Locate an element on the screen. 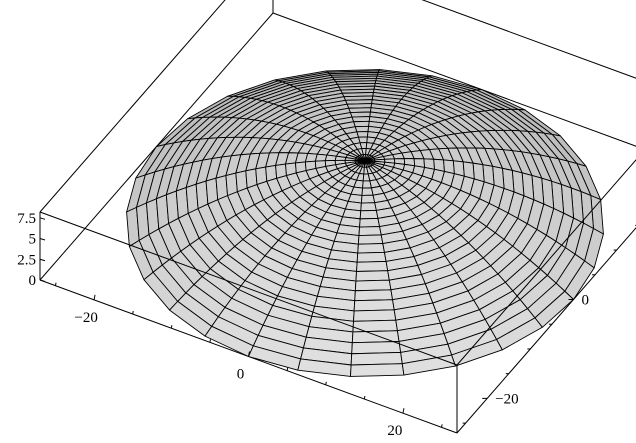 This screenshot has width=636, height=443. y-tick-label: 0 is located at coordinates (586, 301).